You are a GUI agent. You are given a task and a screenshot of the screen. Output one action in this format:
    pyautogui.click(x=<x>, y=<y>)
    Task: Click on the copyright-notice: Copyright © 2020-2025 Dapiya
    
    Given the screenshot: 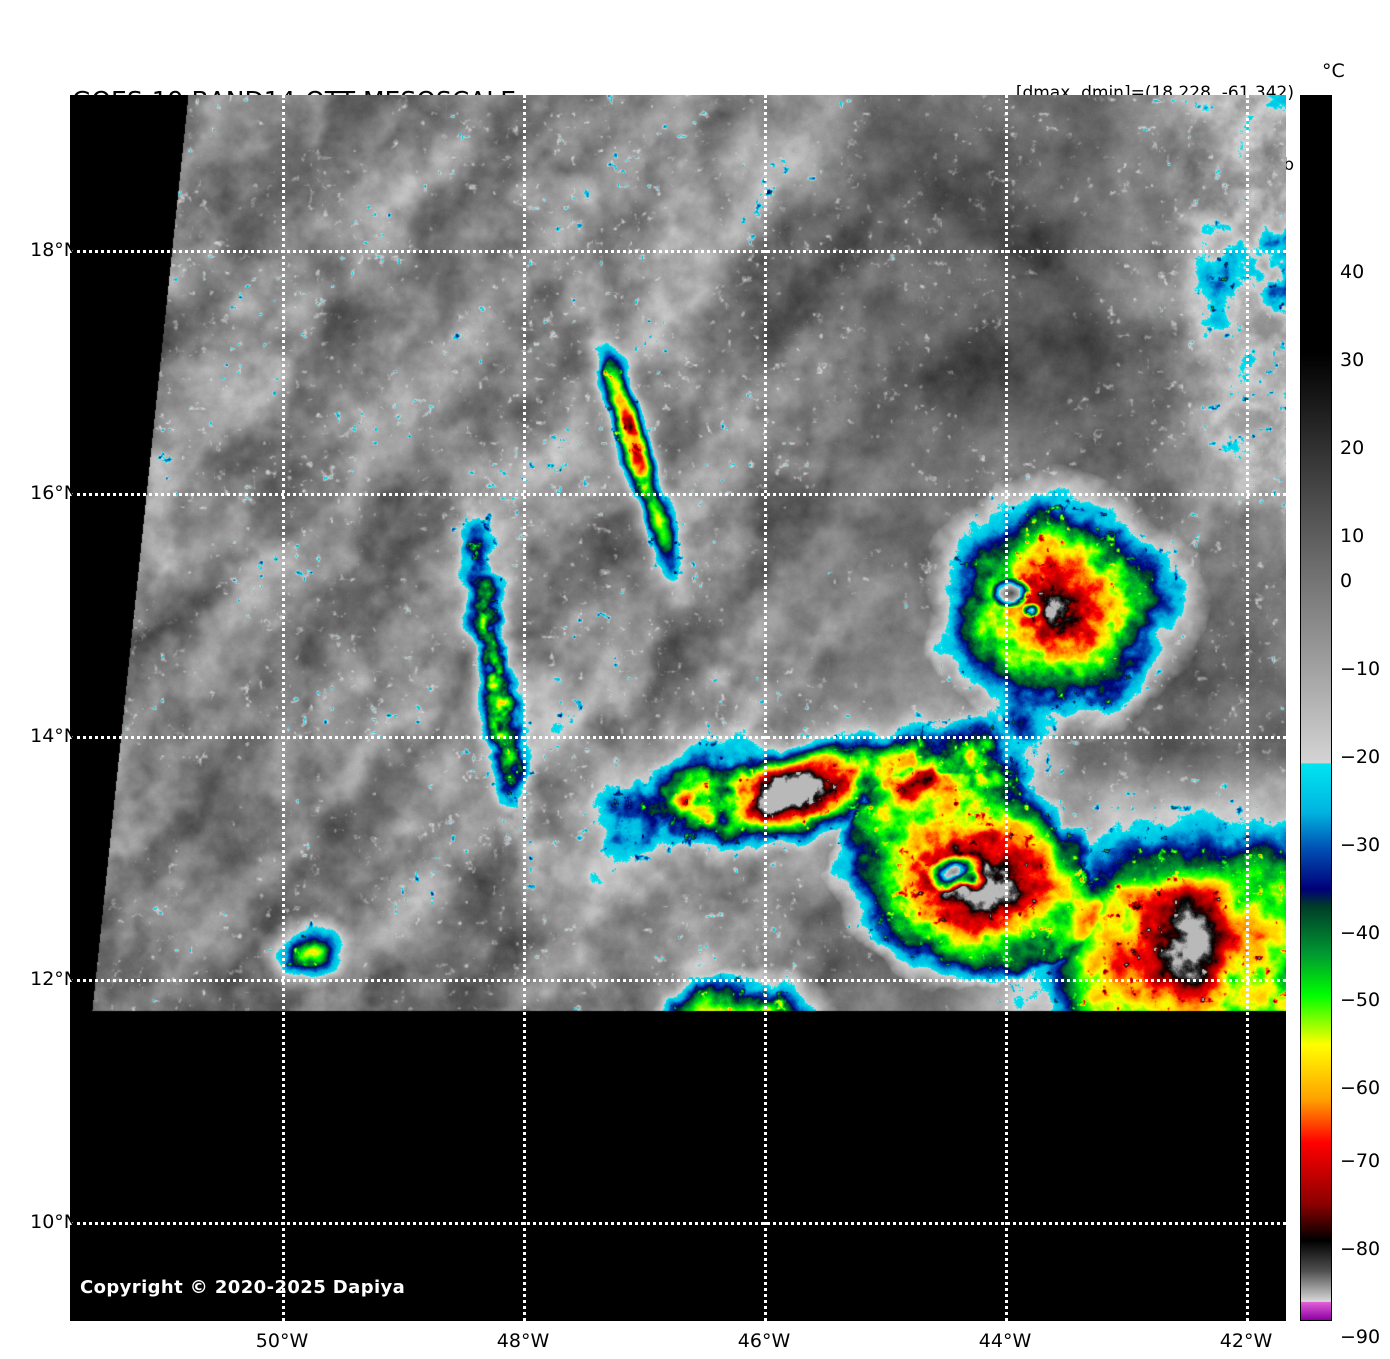 What is the action you would take?
    pyautogui.click(x=243, y=1287)
    